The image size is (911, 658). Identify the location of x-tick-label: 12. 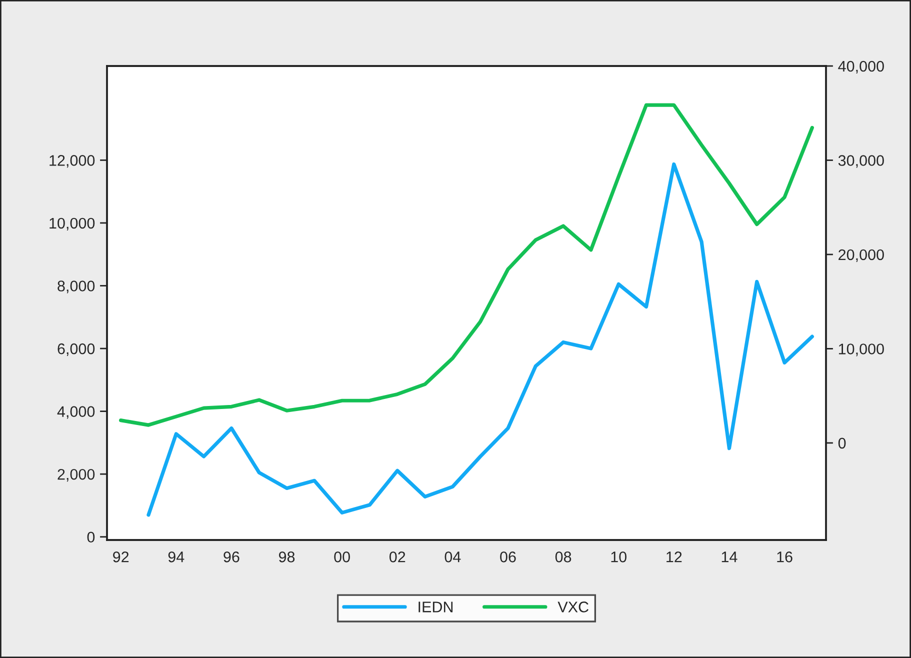
(674, 557).